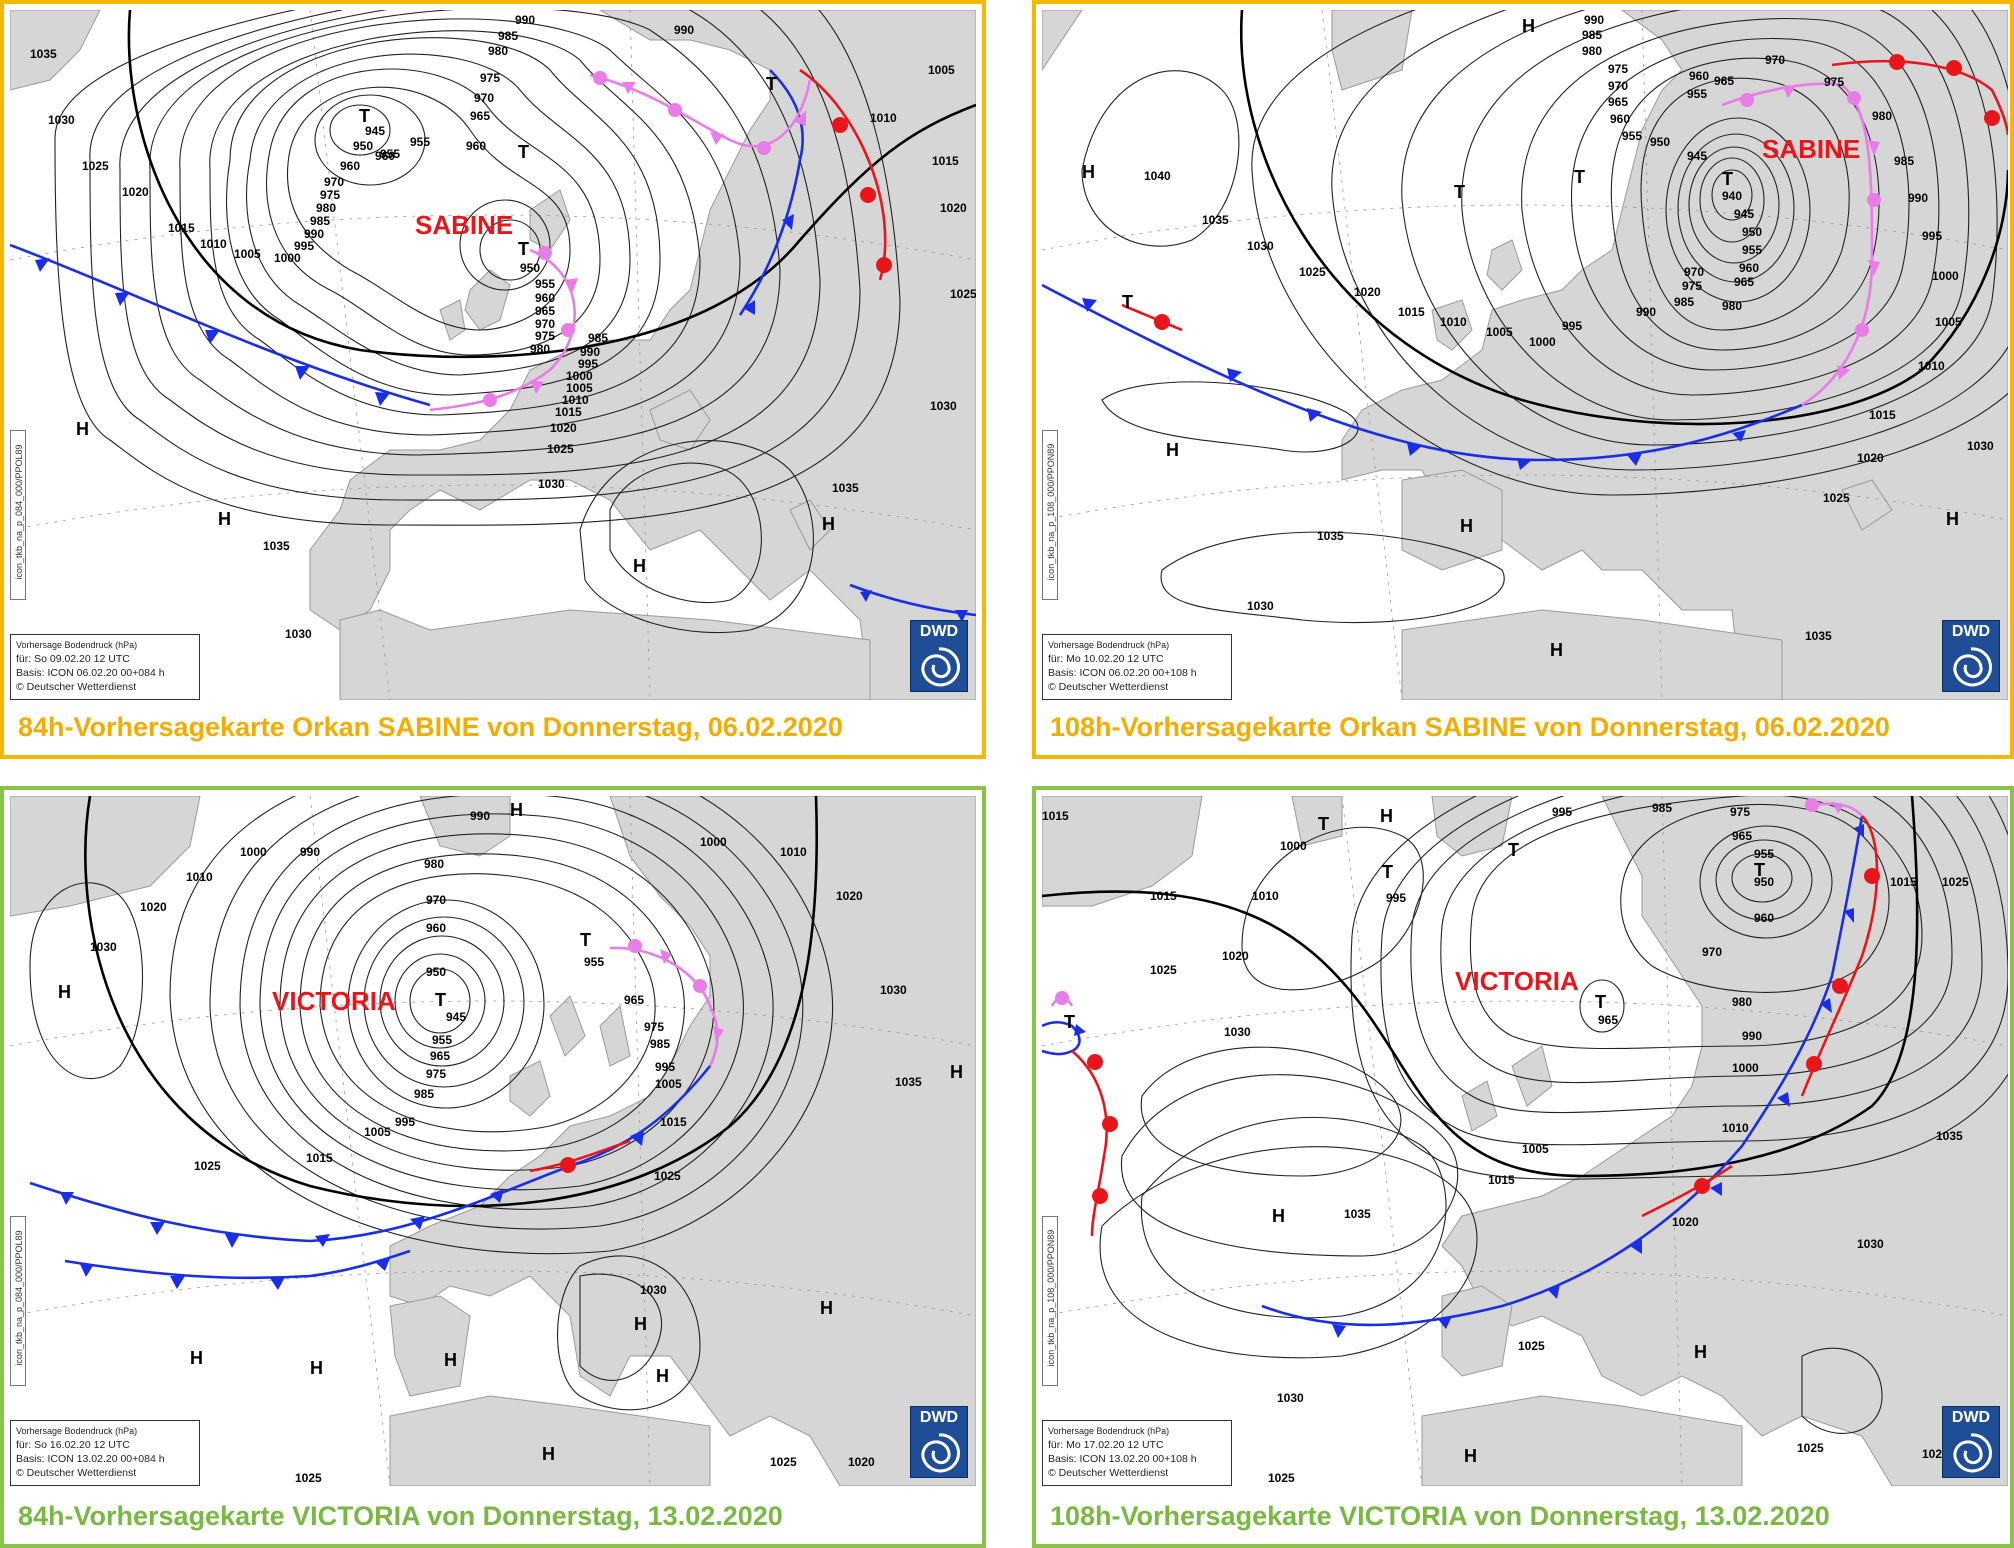  Describe the element at coordinates (1517, 981) in the screenshot. I see `storm-name: VICTORIA` at that location.